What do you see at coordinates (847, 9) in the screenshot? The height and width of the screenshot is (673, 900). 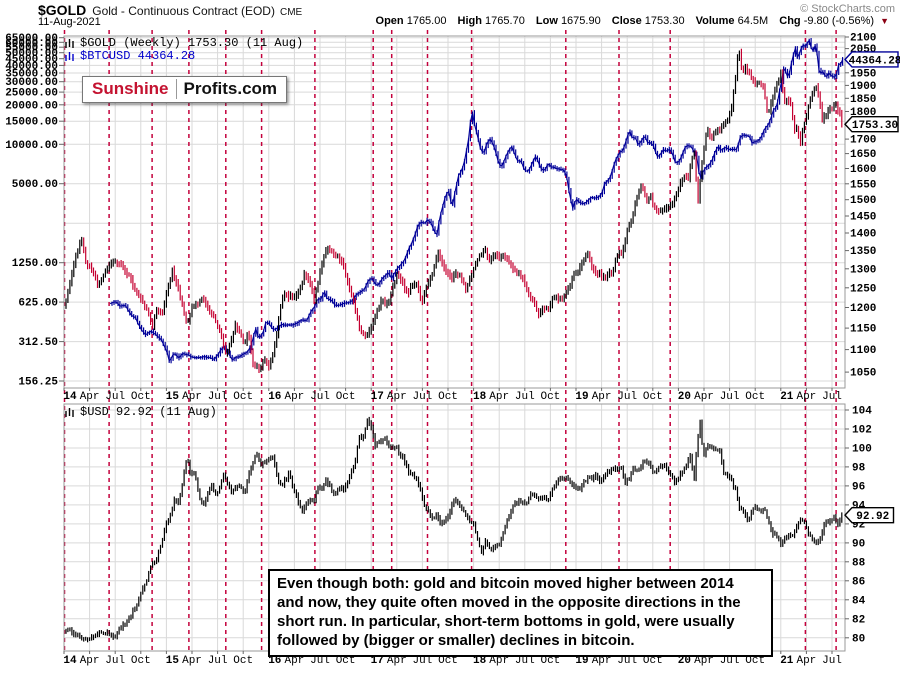 I see `stockcharts-watermark: © StockCharts.com` at bounding box center [847, 9].